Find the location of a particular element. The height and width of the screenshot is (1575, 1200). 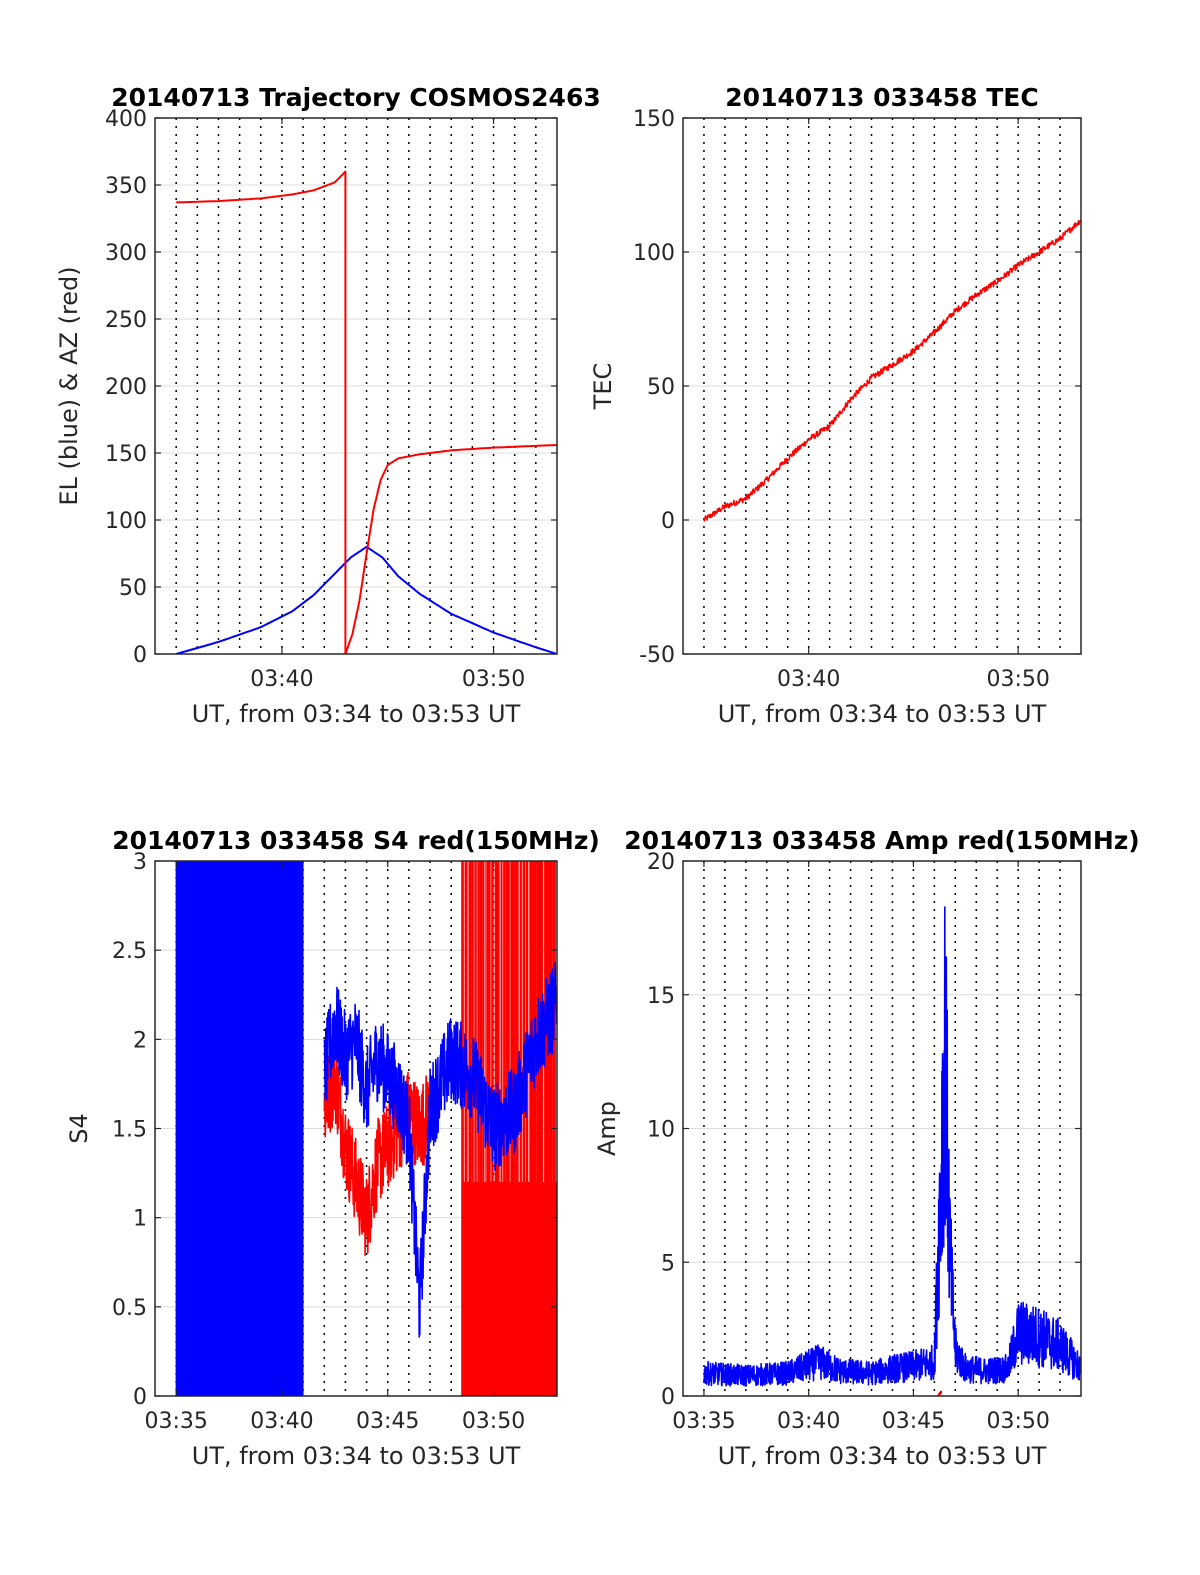

y-tick-label: 350 is located at coordinates (126, 186).